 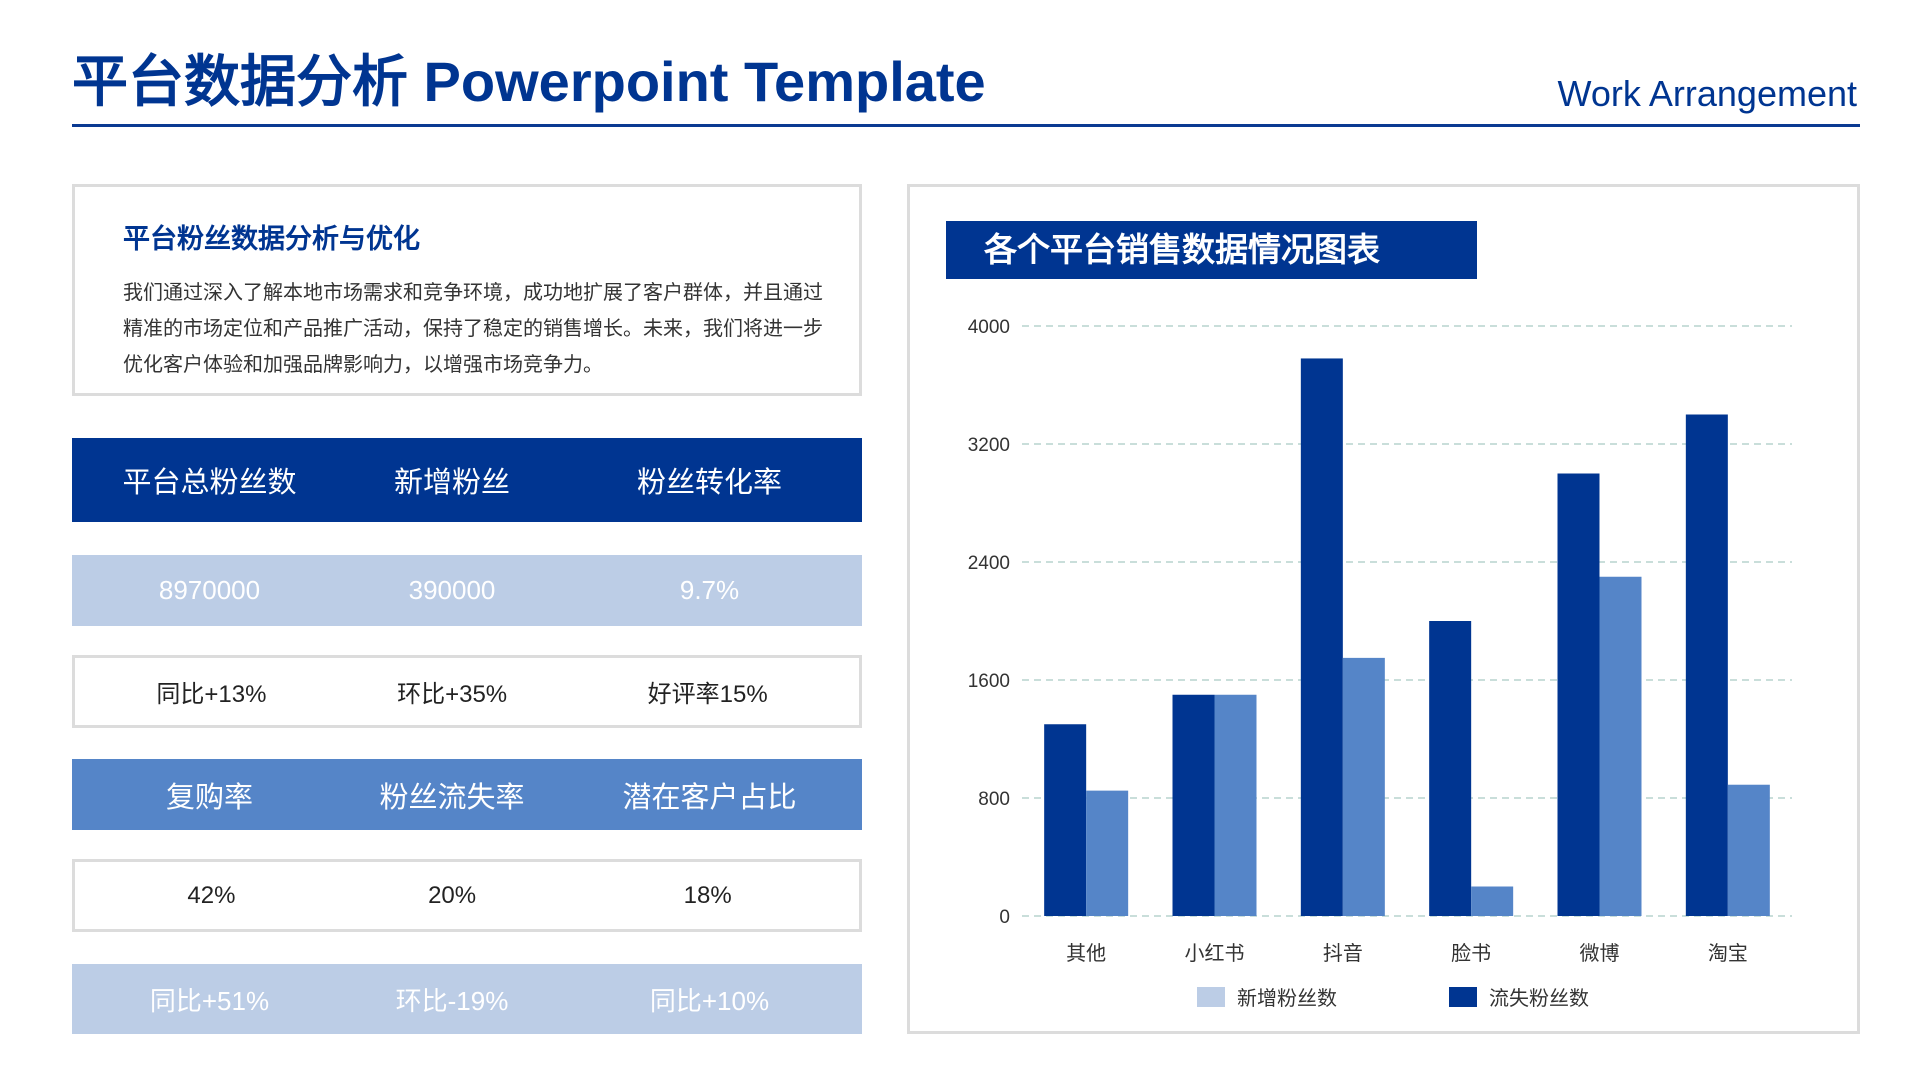 I want to click on legend-label: 新增粉丝数, so click(x=1287, y=998).